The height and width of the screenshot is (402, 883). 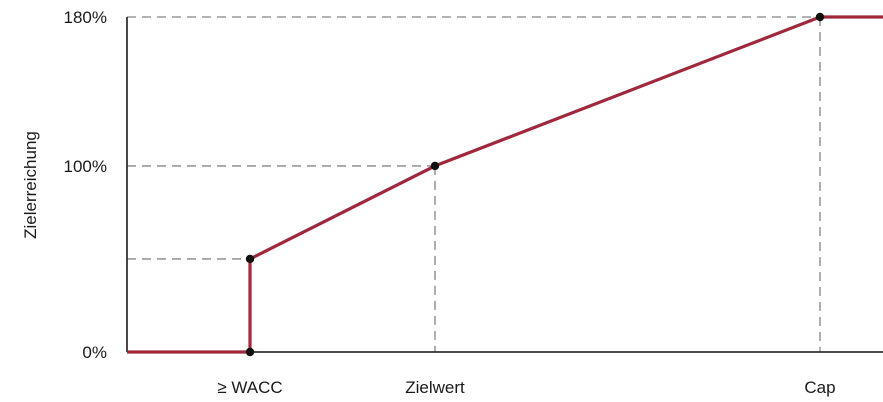 What do you see at coordinates (249, 387) in the screenshot?
I see `x-tick-wacc: ≥ WACC` at bounding box center [249, 387].